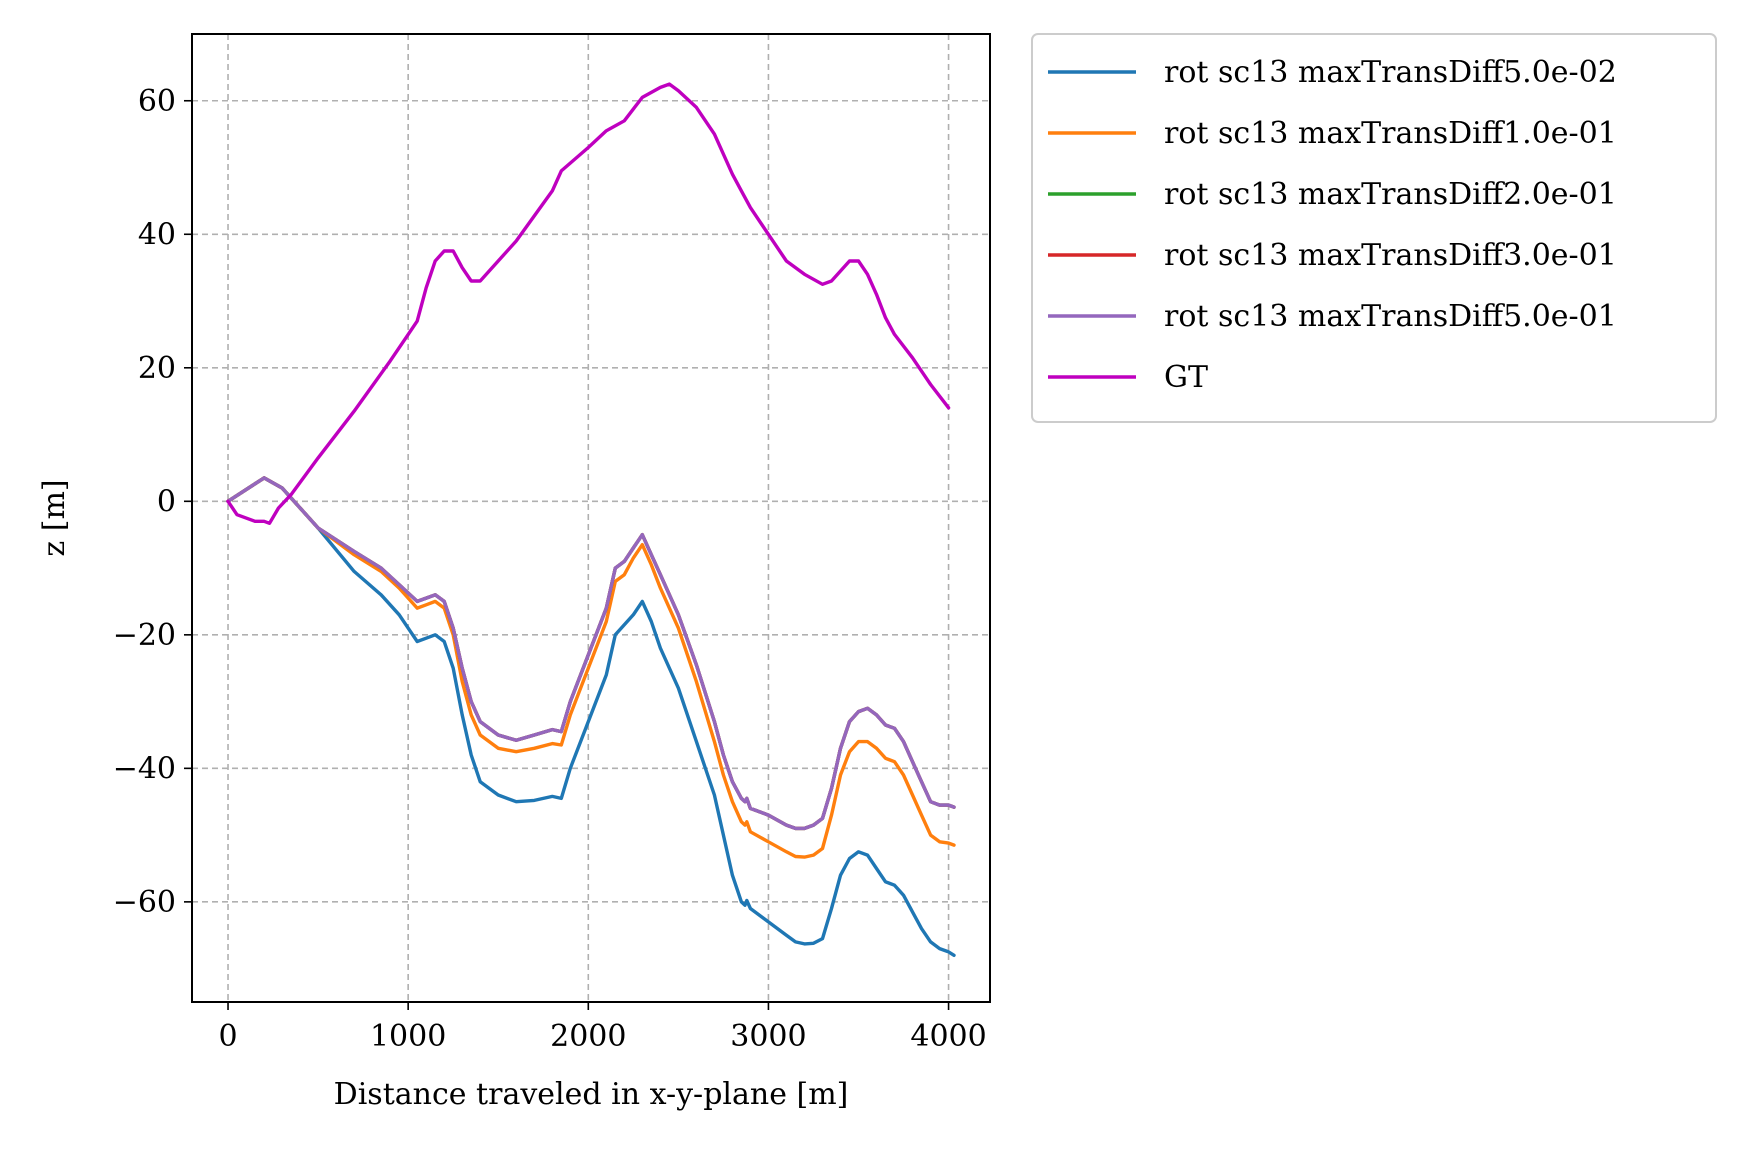 Image resolution: width=1739 pixels, height=1165 pixels. I want to click on x-tick-label: 3000, so click(768, 1036).